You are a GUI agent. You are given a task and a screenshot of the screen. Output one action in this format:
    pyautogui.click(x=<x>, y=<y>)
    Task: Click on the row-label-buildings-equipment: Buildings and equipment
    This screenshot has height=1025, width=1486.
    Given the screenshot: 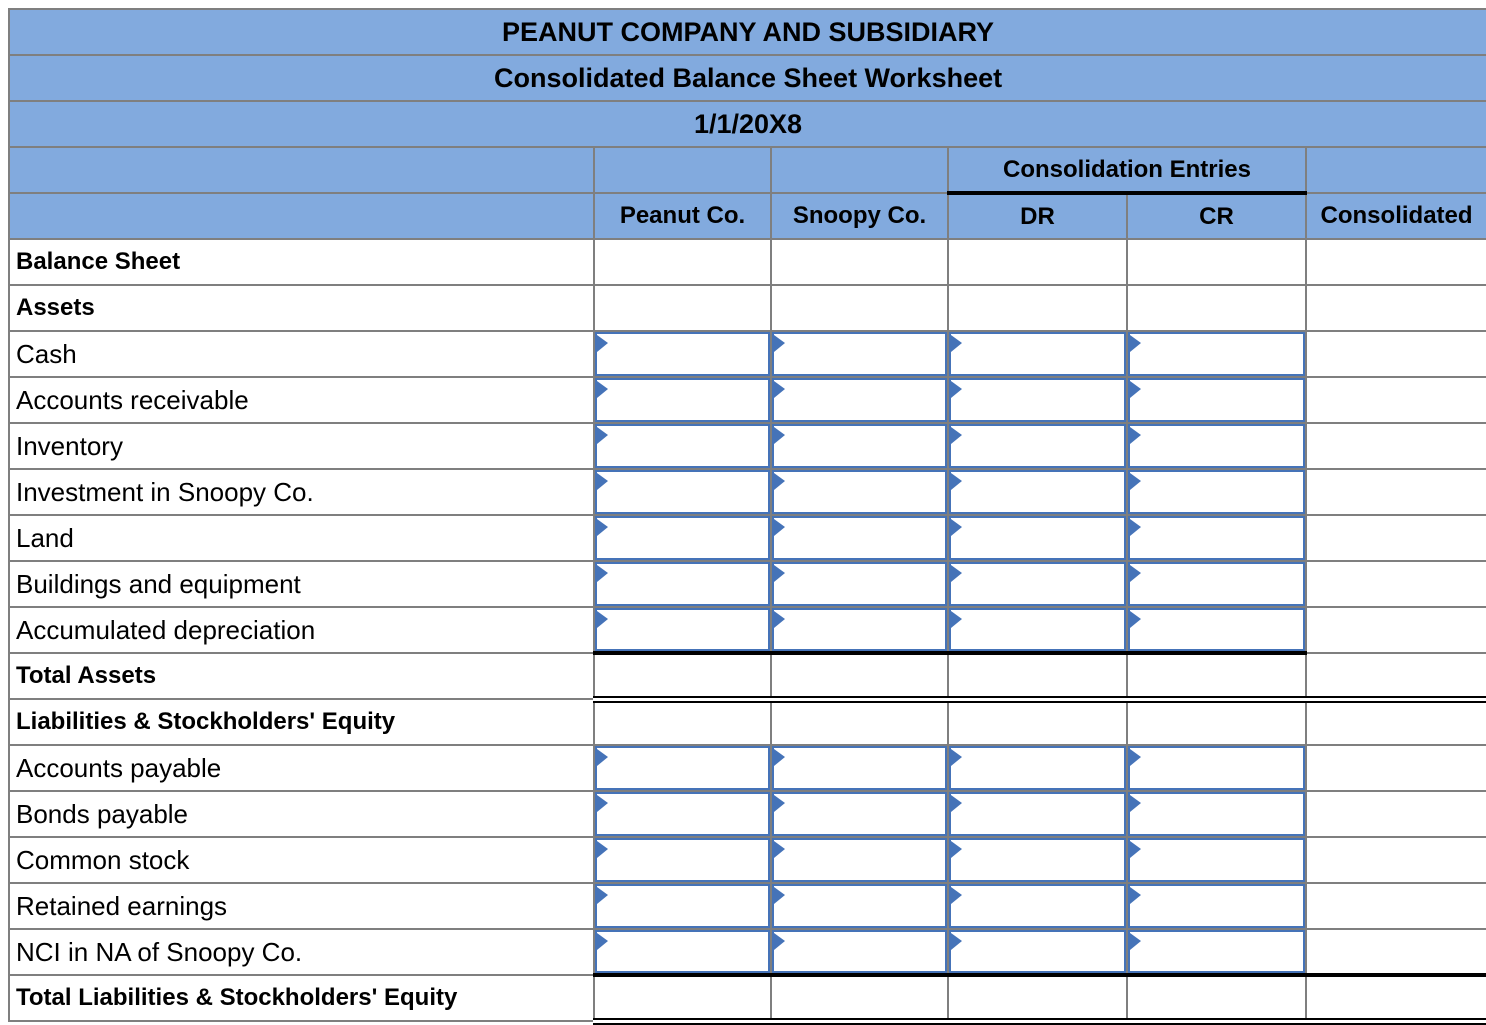 What is the action you would take?
    pyautogui.click(x=301, y=584)
    